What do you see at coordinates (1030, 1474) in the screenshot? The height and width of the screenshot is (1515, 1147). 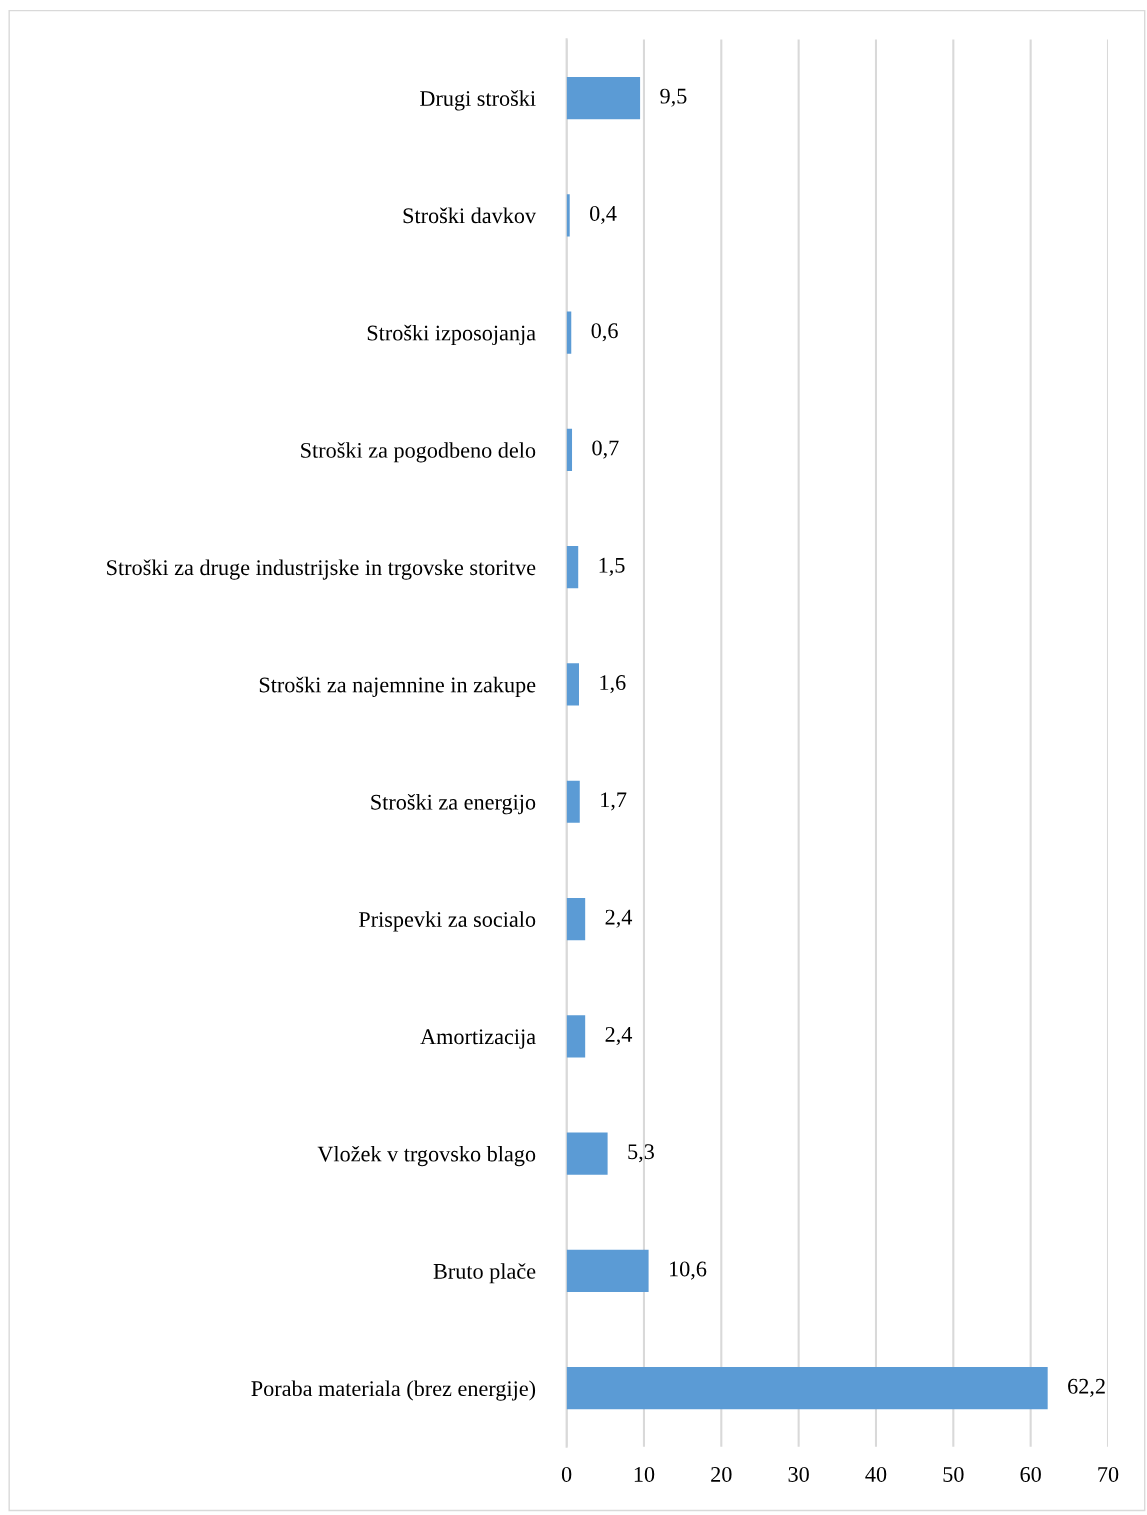 I see `x-tick-label: 60` at bounding box center [1030, 1474].